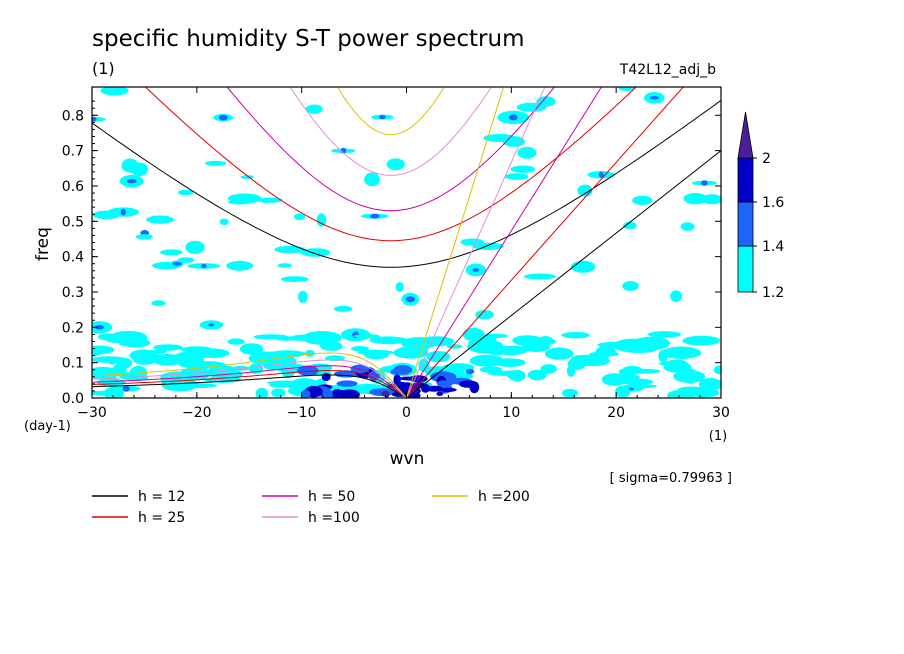 The height and width of the screenshot is (654, 904). I want to click on x-tick-label: 0, so click(406, 413).